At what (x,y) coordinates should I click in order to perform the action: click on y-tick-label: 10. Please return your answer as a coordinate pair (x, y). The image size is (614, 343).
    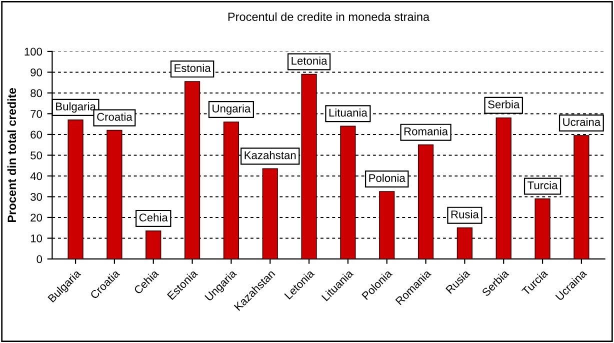
    Looking at the image, I should click on (36, 238).